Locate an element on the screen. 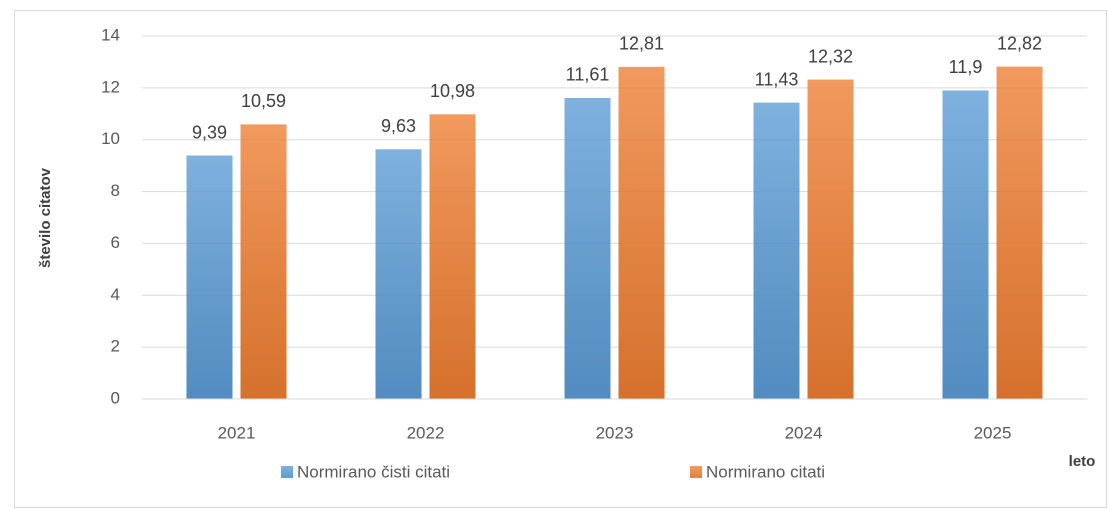 This screenshot has height=509, width=1108. y-tick-label: 2 is located at coordinates (115, 346).